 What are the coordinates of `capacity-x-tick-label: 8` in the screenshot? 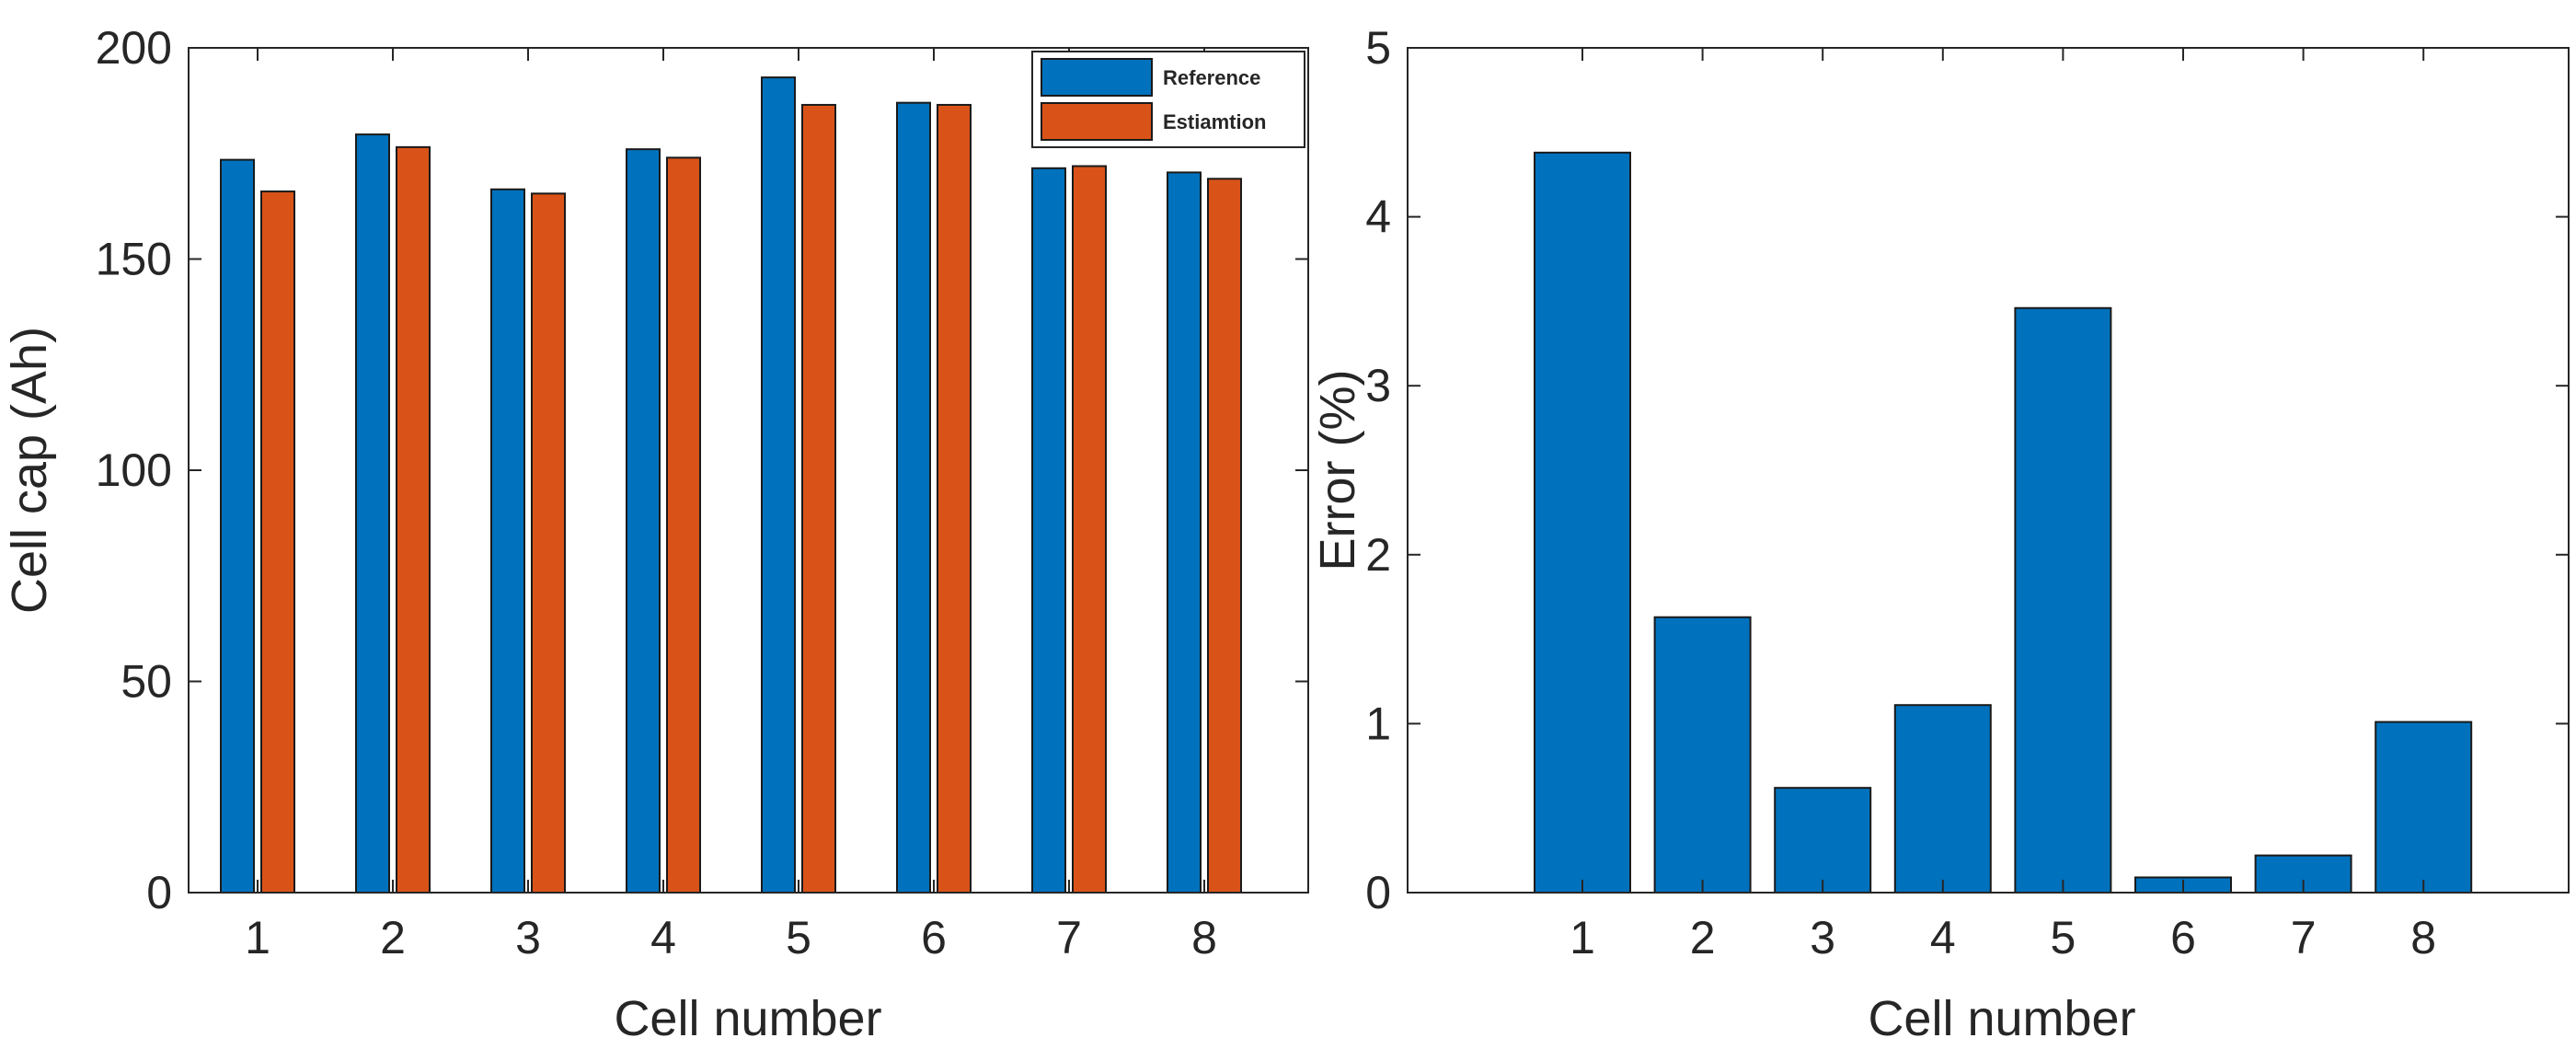 It's located at (1204, 938).